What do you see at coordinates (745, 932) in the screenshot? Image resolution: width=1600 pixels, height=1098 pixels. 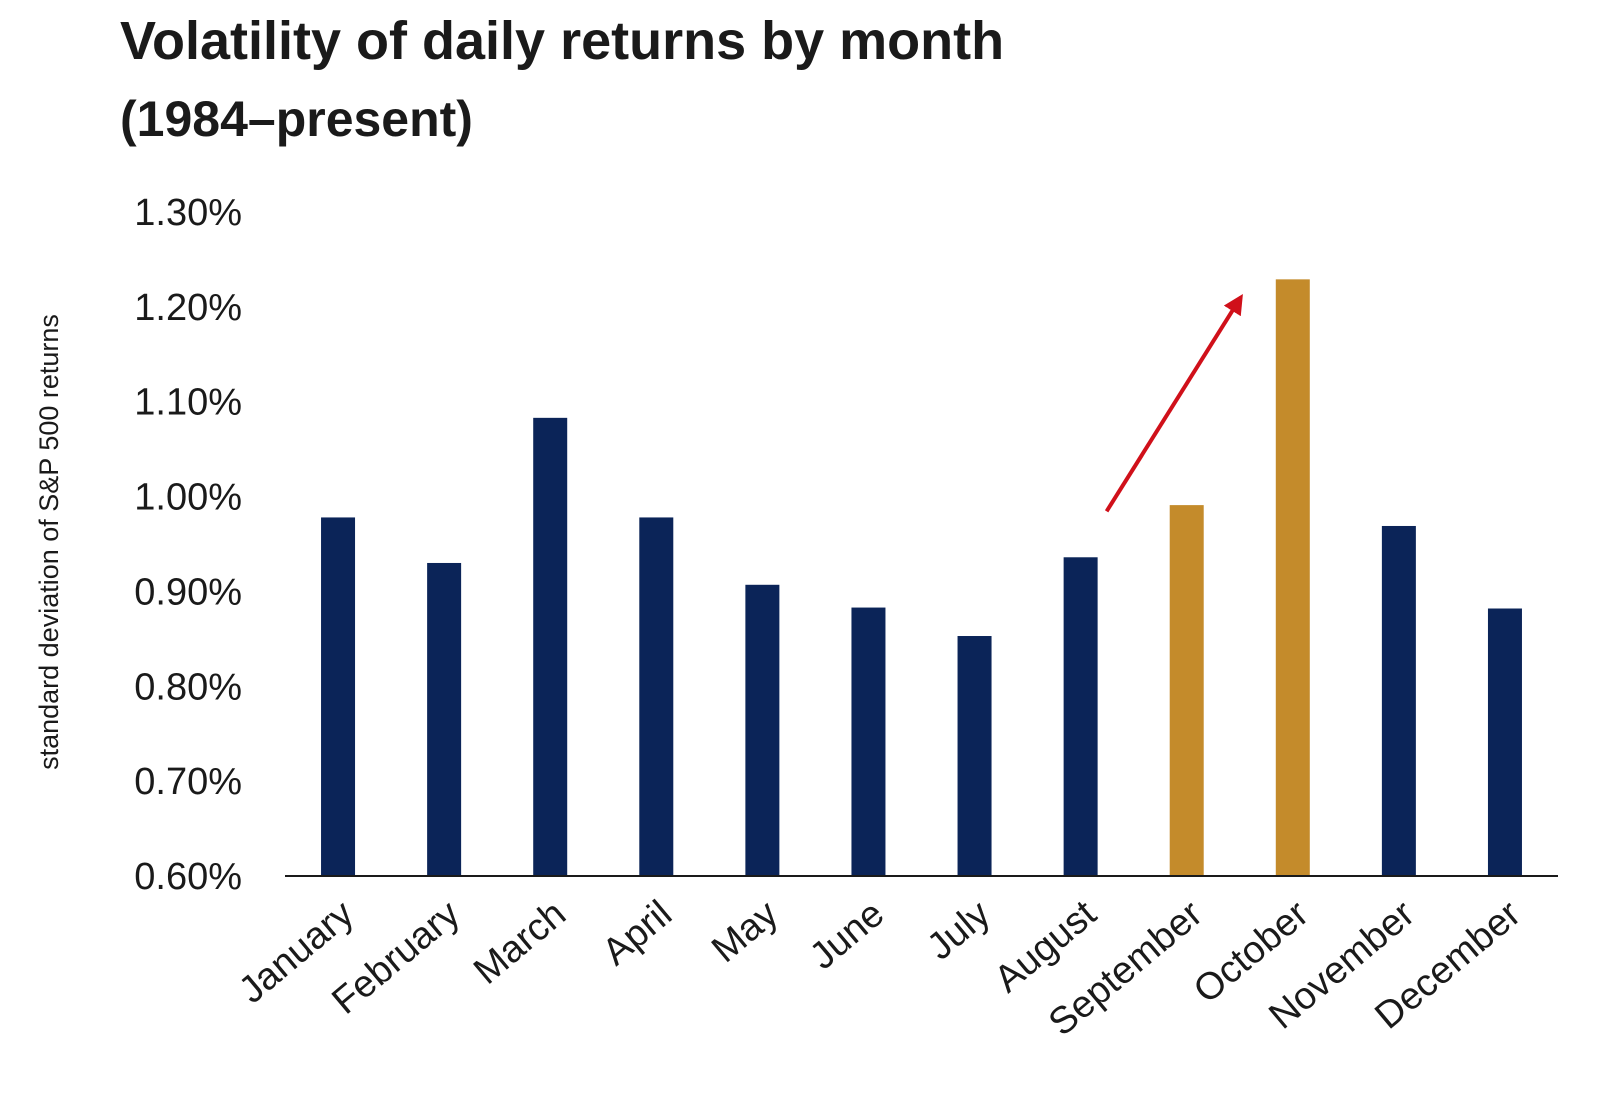 I see `x-tick-label-may: May` at bounding box center [745, 932].